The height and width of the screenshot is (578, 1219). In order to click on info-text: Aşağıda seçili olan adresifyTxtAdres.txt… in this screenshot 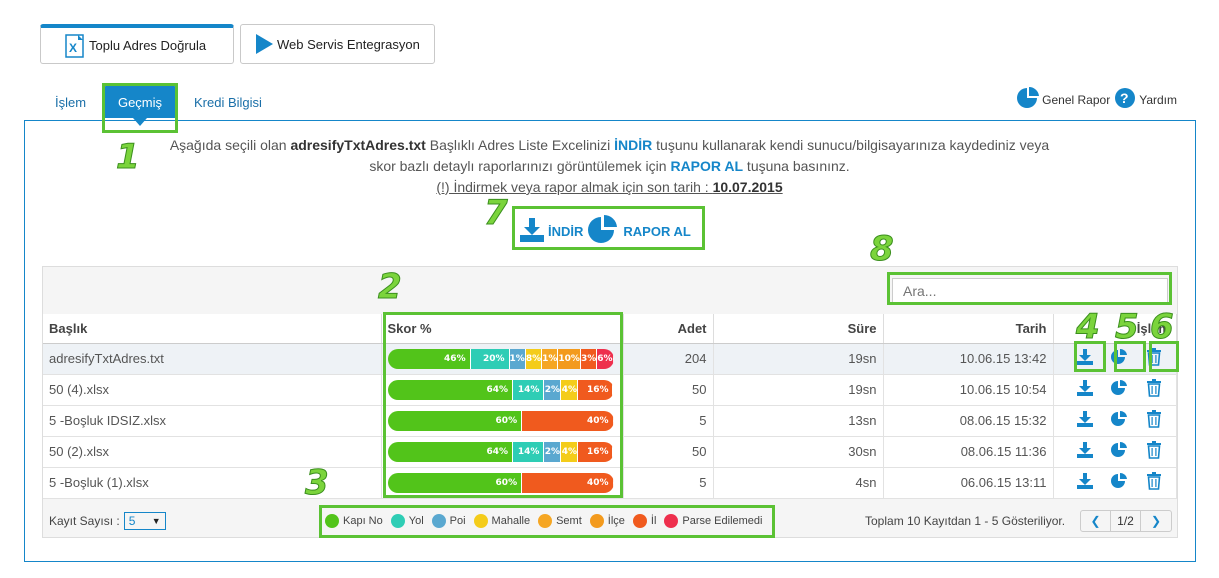, I will do `click(609, 166)`.